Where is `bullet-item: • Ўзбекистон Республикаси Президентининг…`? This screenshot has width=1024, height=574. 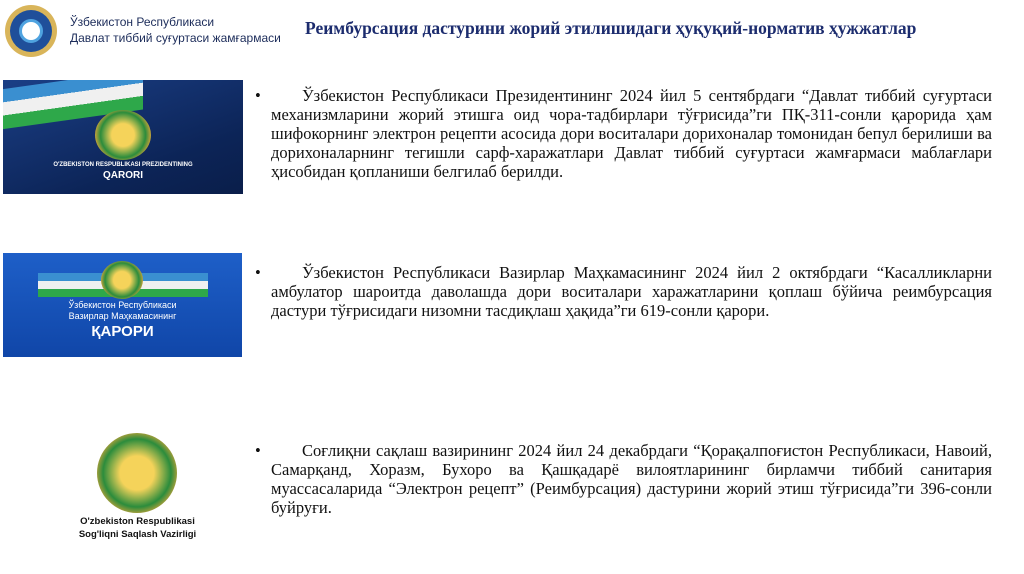
bullet-item: • Ўзбекистон Республикаси Президентининг… is located at coordinates (623, 133).